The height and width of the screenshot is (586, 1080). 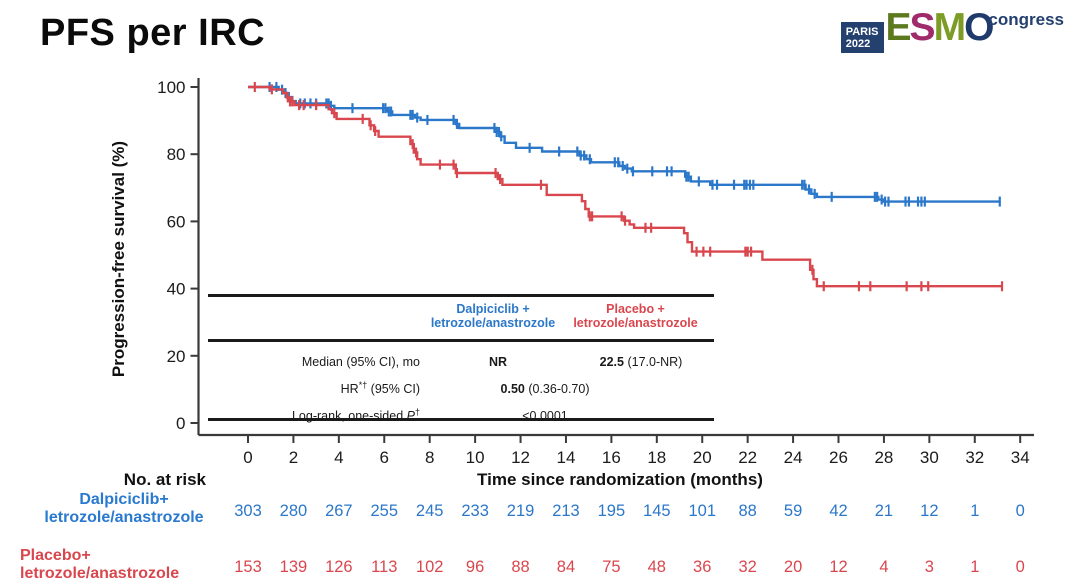 What do you see at coordinates (929, 567) in the screenshot?
I see `risk-count: 3` at bounding box center [929, 567].